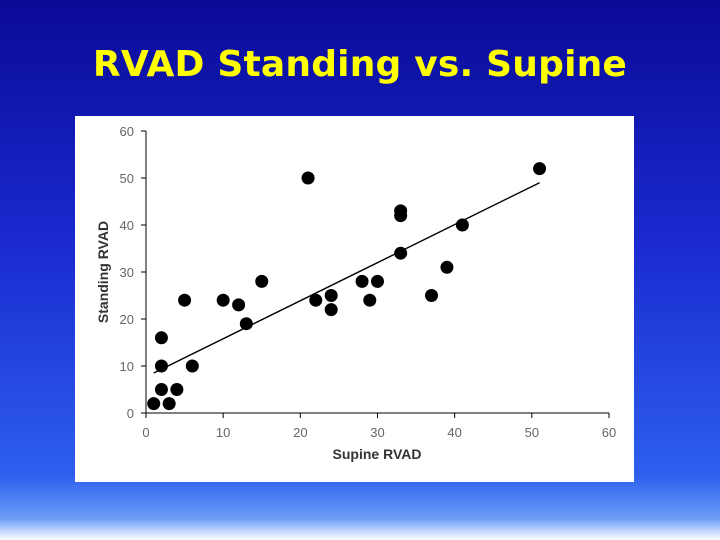 The width and height of the screenshot is (720, 540). Describe the element at coordinates (127, 319) in the screenshot. I see `y-tick-label: 20` at that location.